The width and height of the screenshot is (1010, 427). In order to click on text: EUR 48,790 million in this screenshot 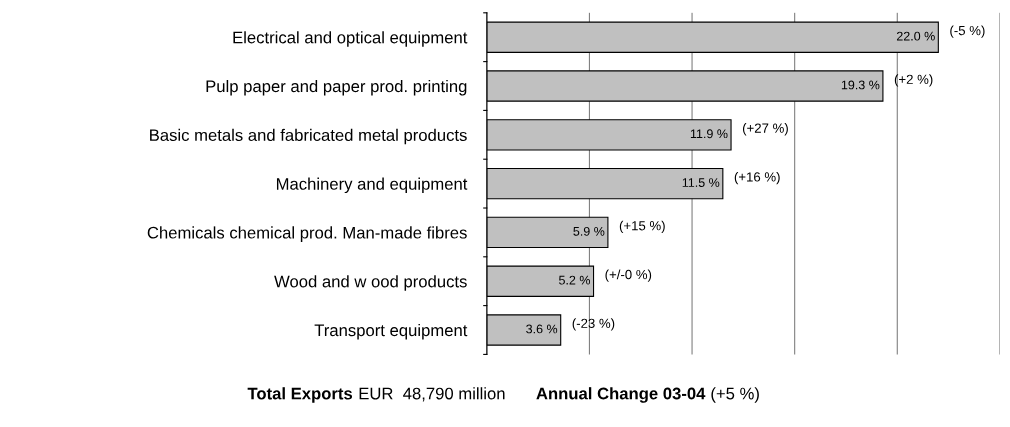, I will do `click(432, 394)`.